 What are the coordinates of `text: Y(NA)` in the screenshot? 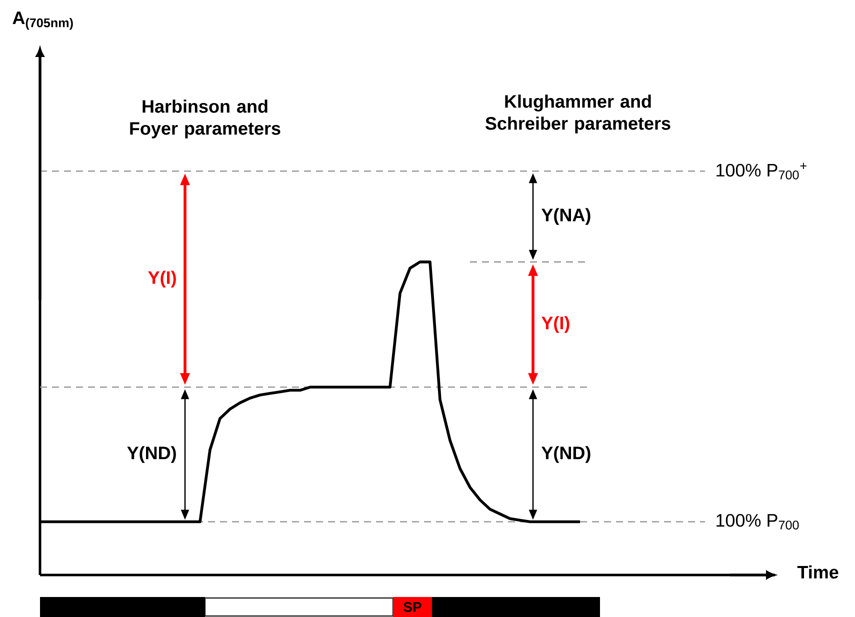 It's located at (566, 216).